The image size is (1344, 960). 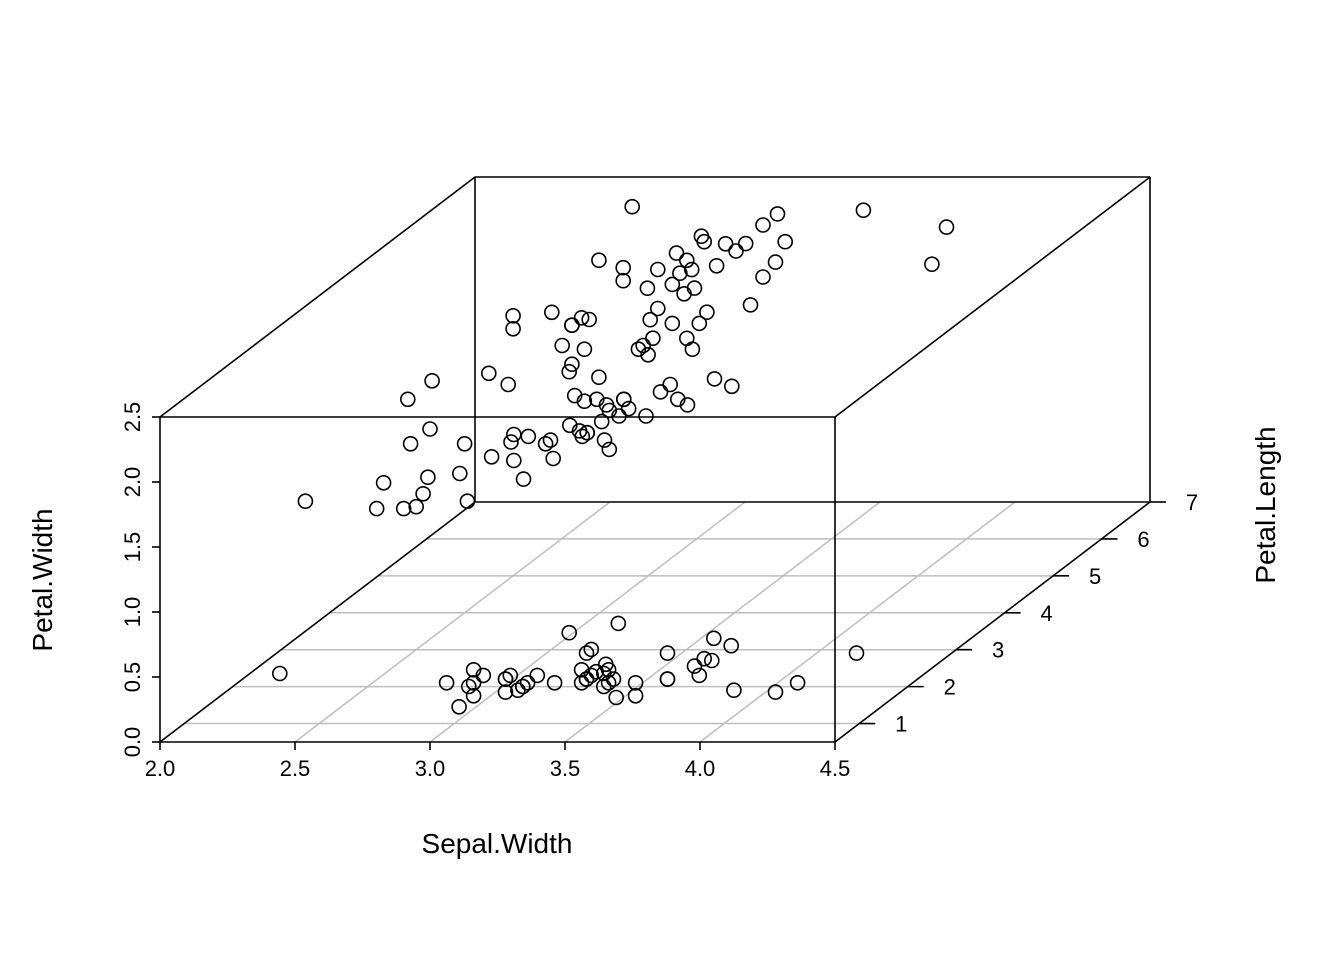 What do you see at coordinates (160, 768) in the screenshot?
I see `x-tick-label: 2.0` at bounding box center [160, 768].